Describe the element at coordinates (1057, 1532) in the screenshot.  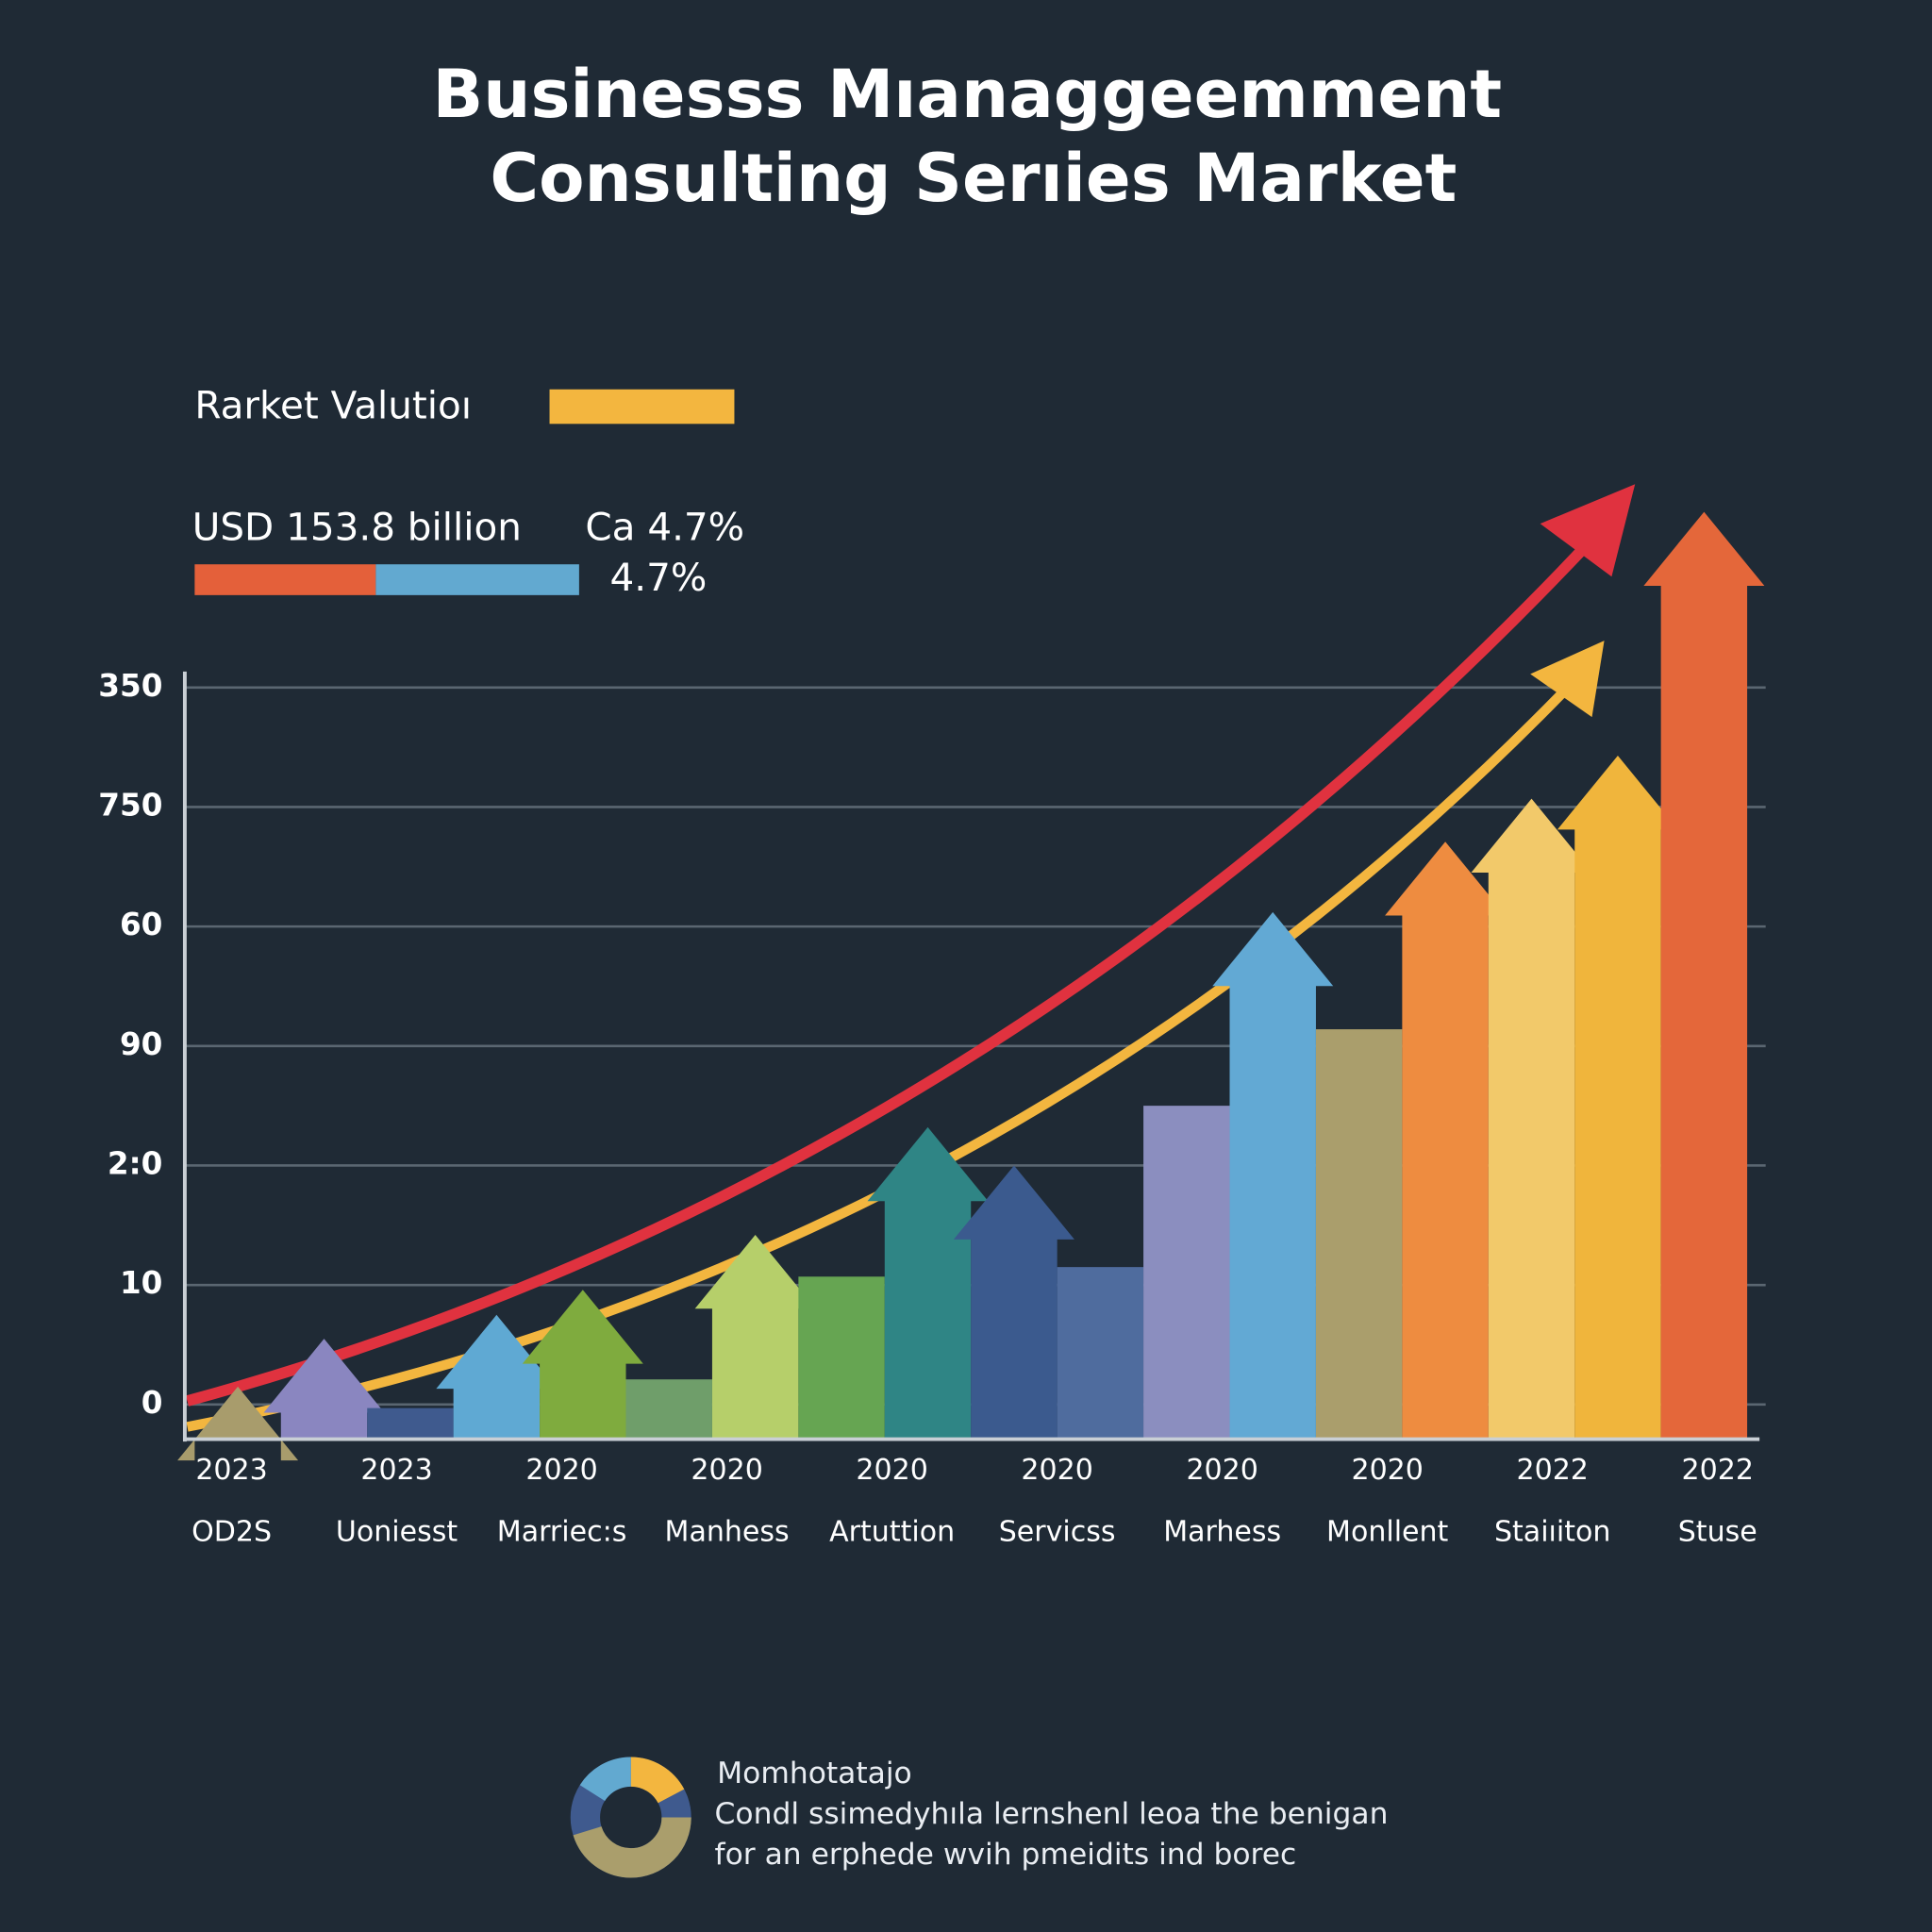
I see `x-category-label: Servicss` at that location.